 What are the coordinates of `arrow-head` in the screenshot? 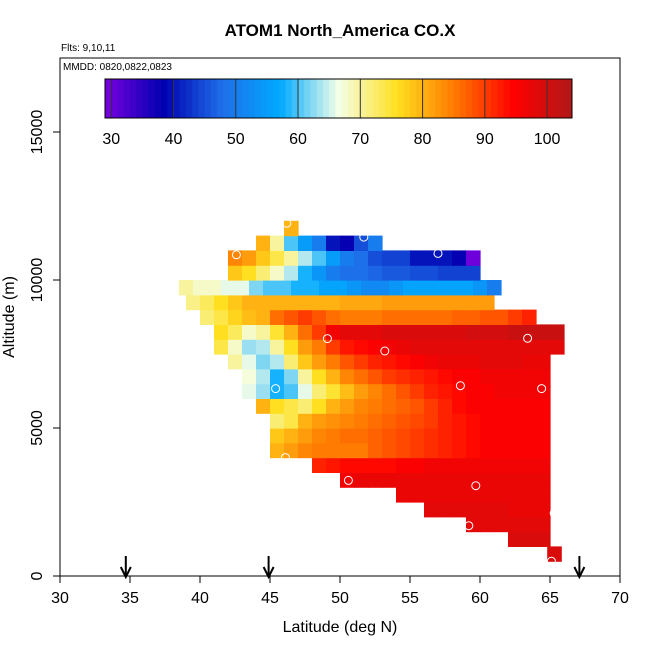 It's located at (268, 573).